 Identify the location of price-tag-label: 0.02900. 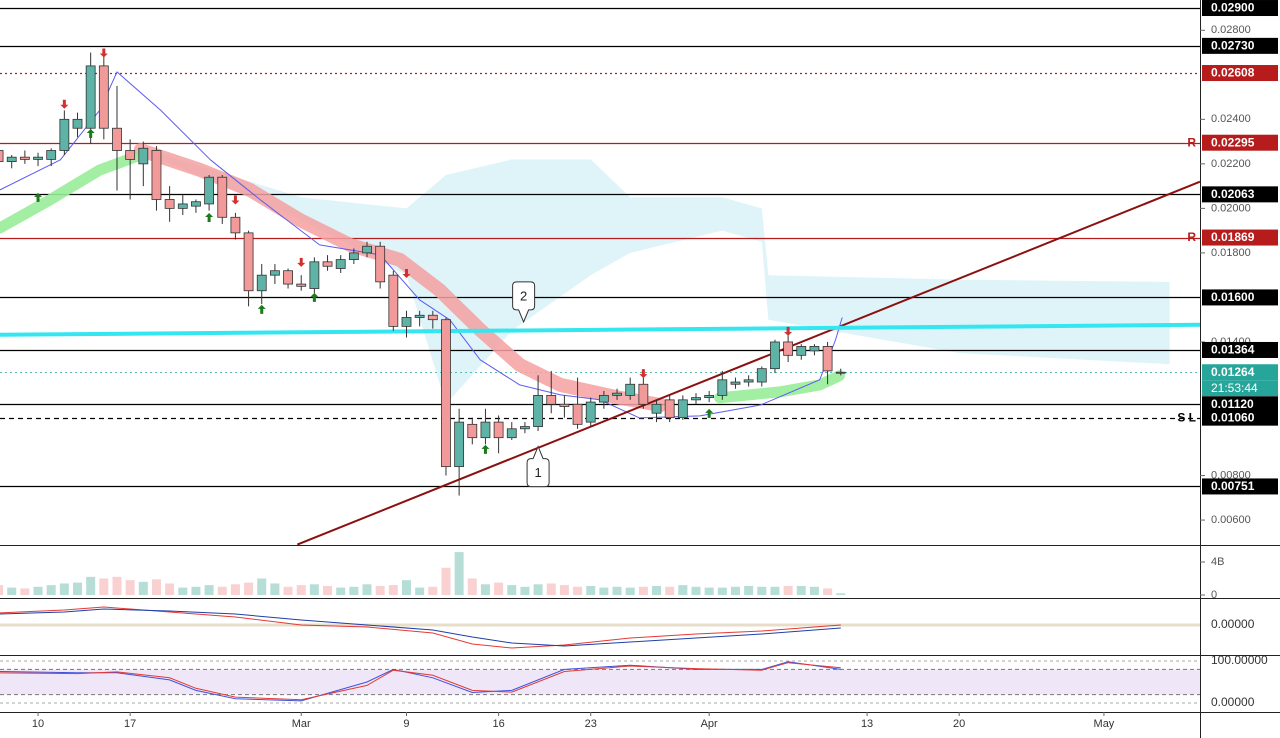
(1233, 8).